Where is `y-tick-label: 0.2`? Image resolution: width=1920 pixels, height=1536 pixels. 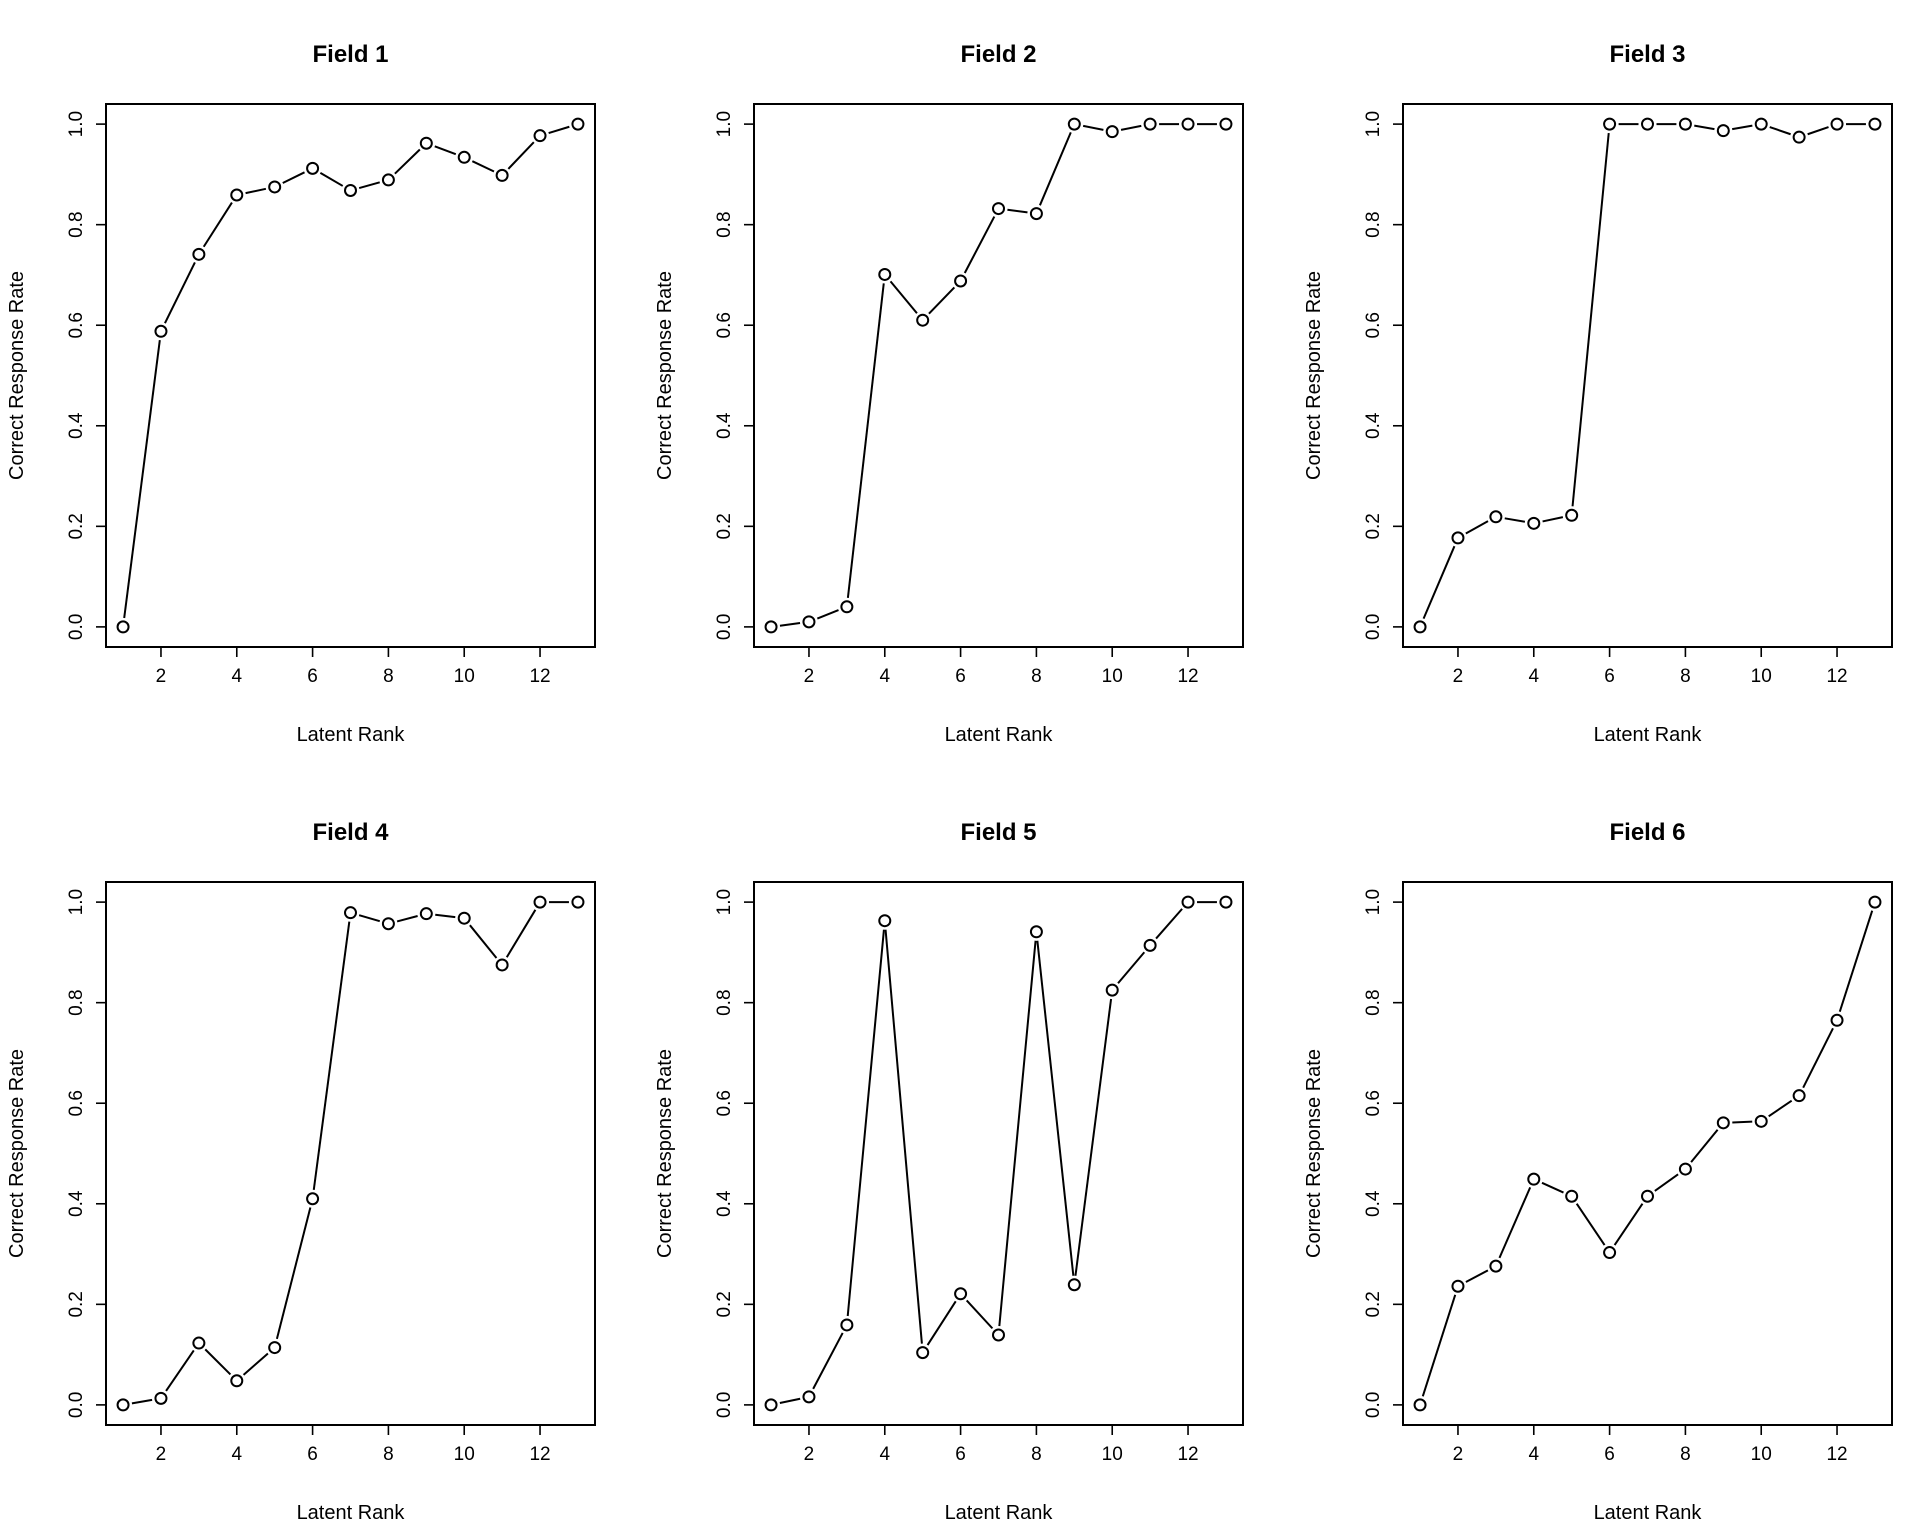
y-tick-label: 0.2 is located at coordinates (76, 1304).